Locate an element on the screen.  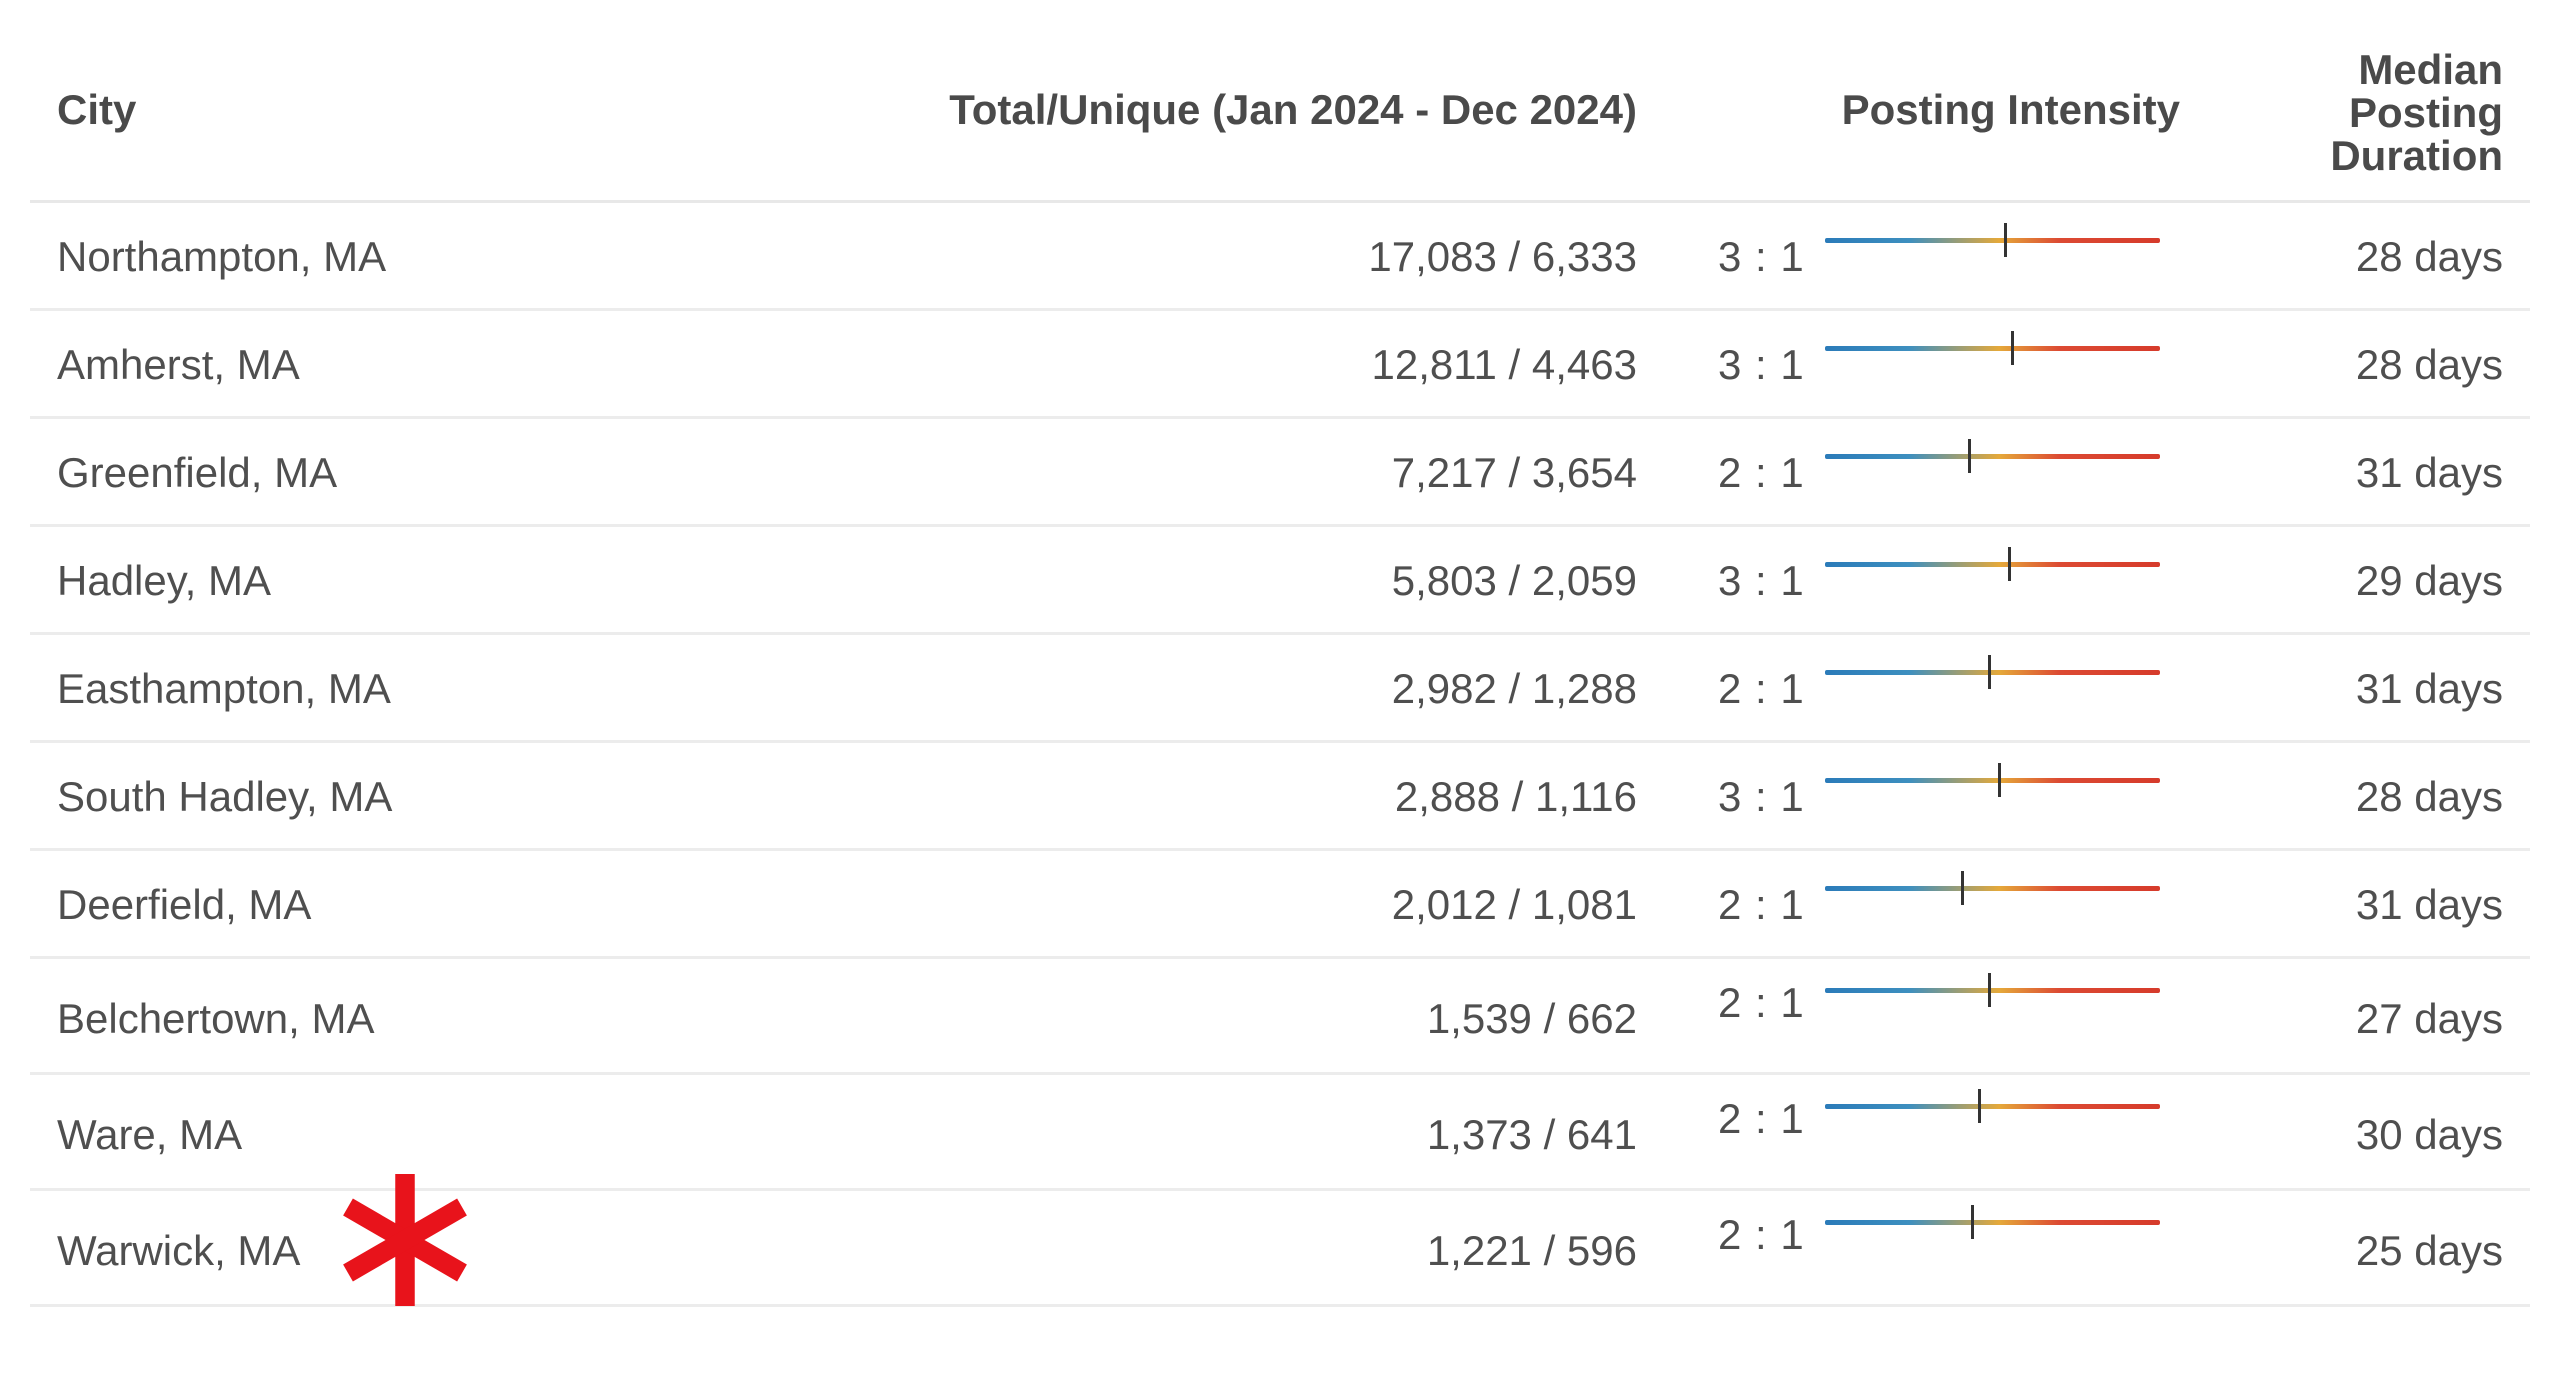
total-unique-cell: 2,982 / 1,288 is located at coordinates (1514, 688).